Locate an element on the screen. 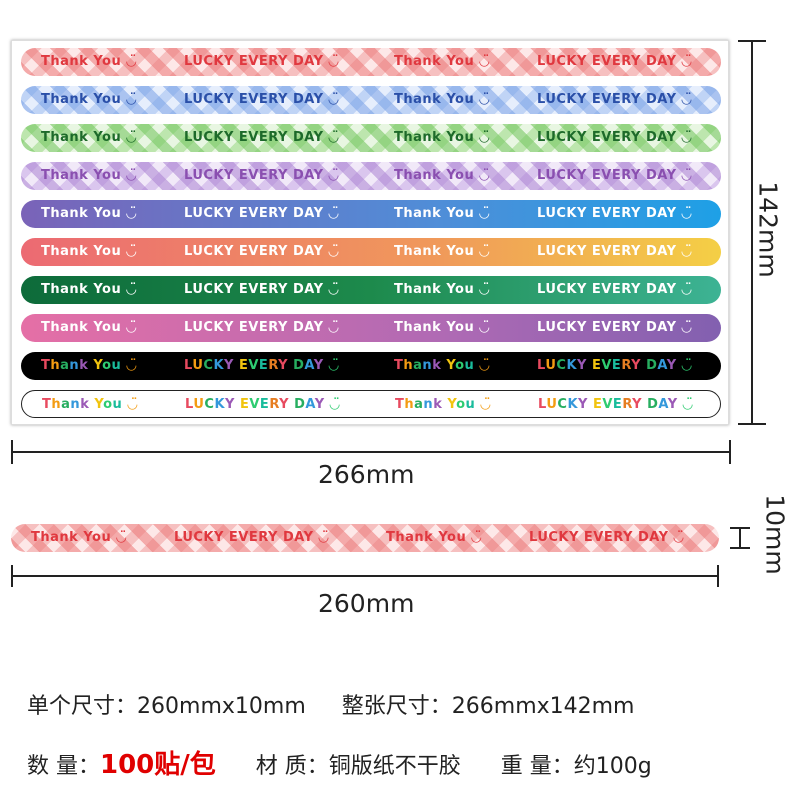  single-size-value: 260mmx10mm is located at coordinates (221, 706).